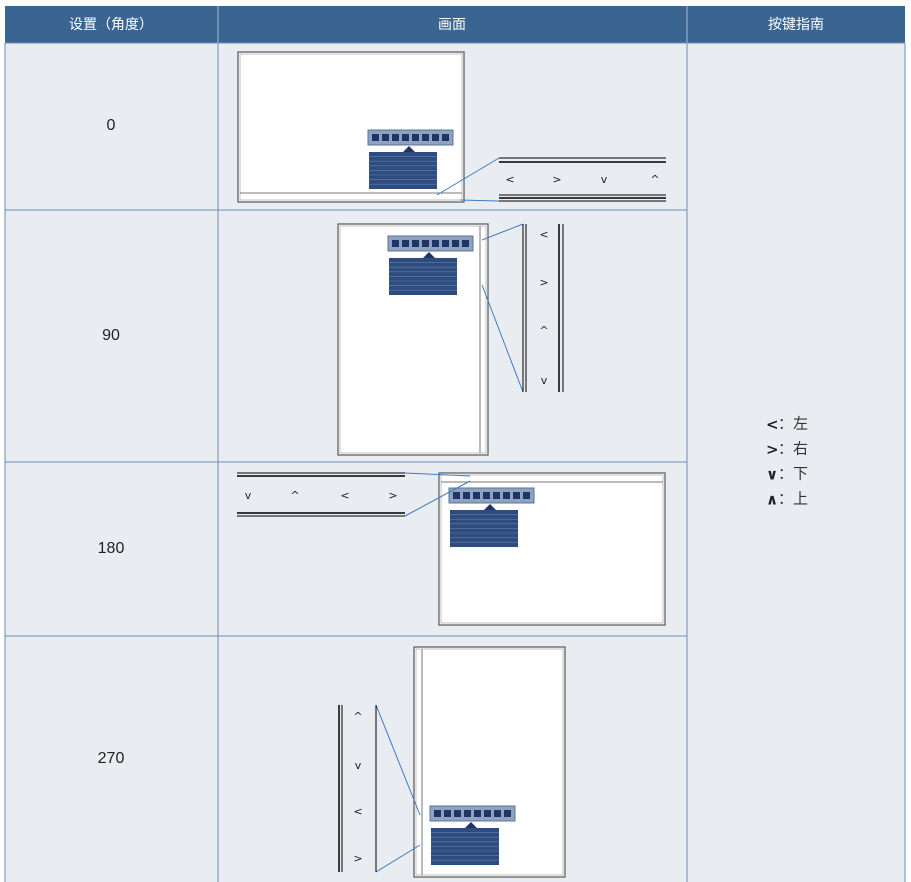  What do you see at coordinates (111, 548) in the screenshot?
I see `angle: 180` at bounding box center [111, 548].